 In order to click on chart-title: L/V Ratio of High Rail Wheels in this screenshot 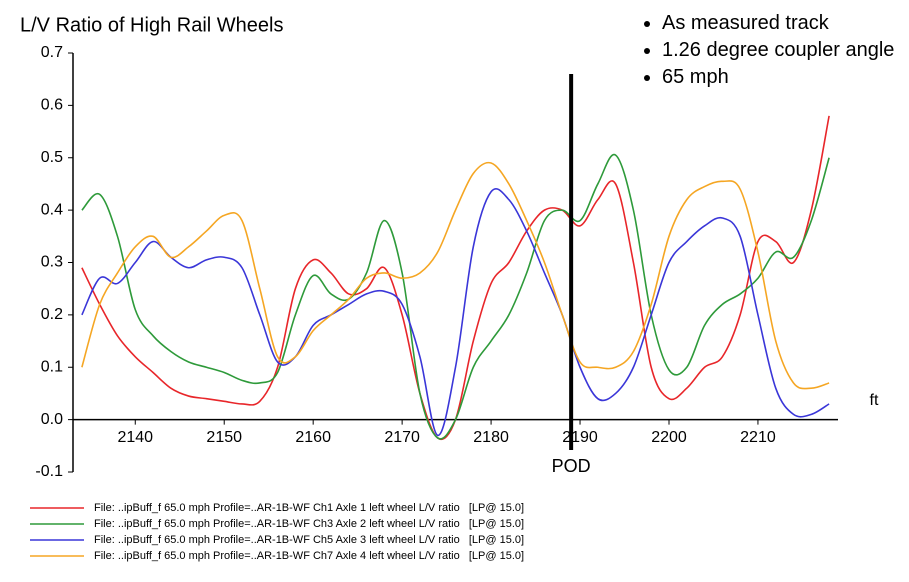, I will do `click(151, 25)`.